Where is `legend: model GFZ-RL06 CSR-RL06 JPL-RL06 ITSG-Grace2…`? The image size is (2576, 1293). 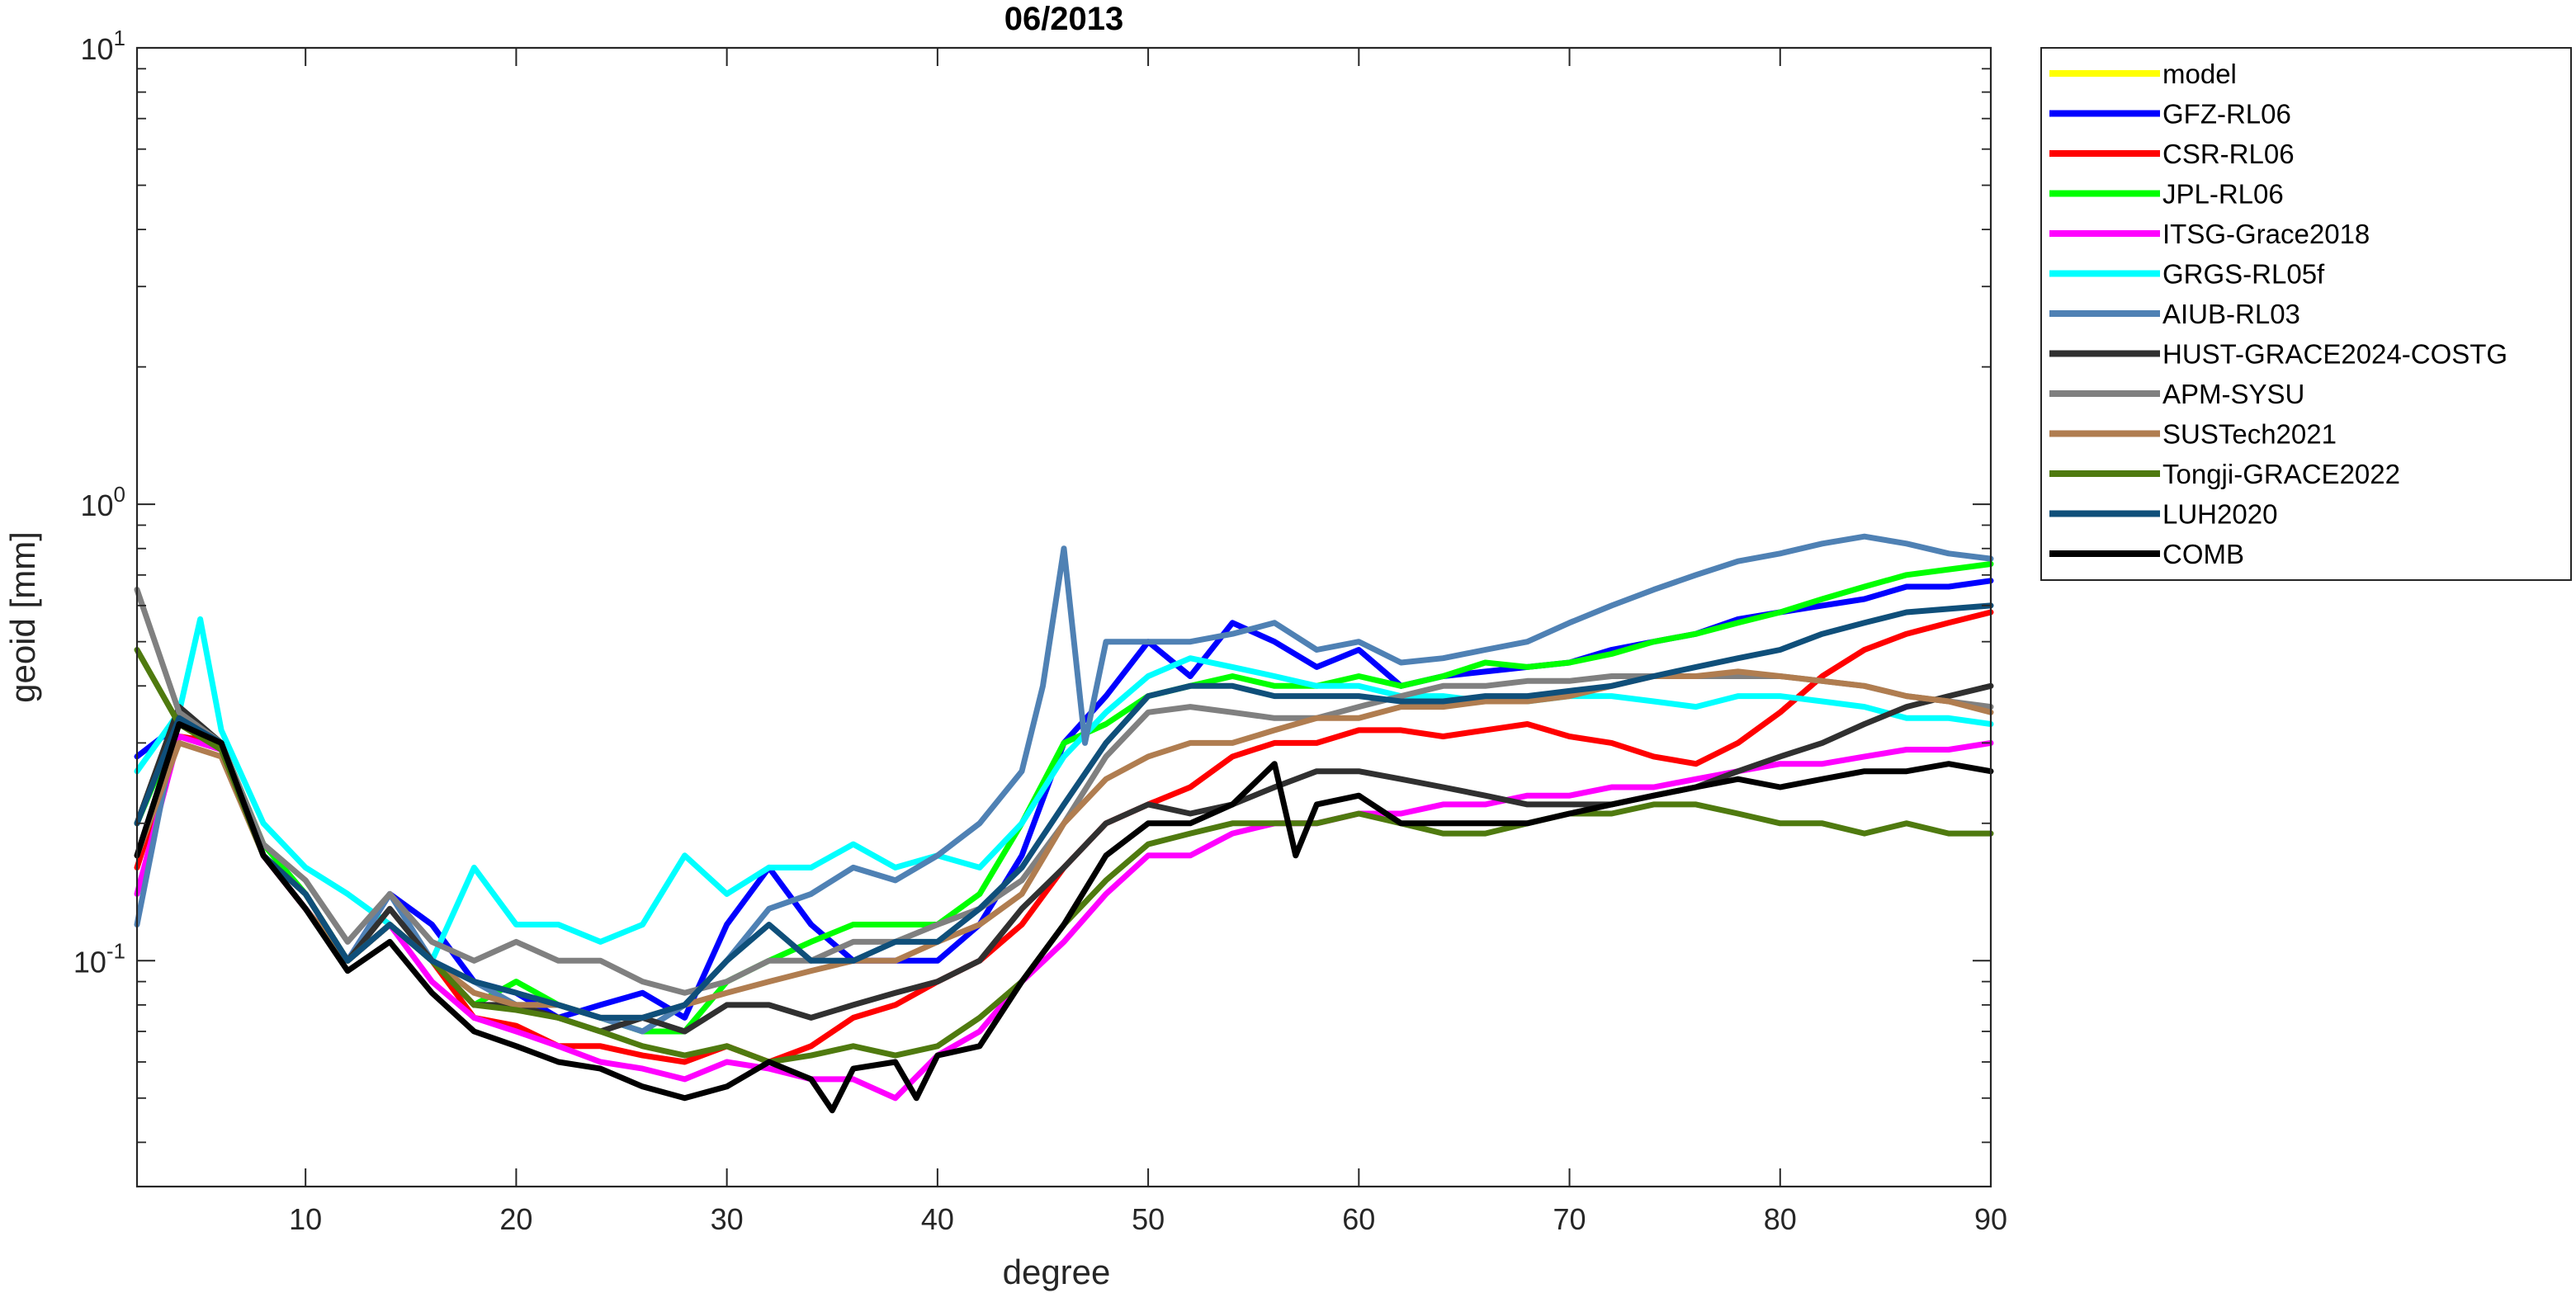
legend: model GFZ-RL06 CSR-RL06 JPL-RL06 ITSG-Grace2… is located at coordinates (2306, 314).